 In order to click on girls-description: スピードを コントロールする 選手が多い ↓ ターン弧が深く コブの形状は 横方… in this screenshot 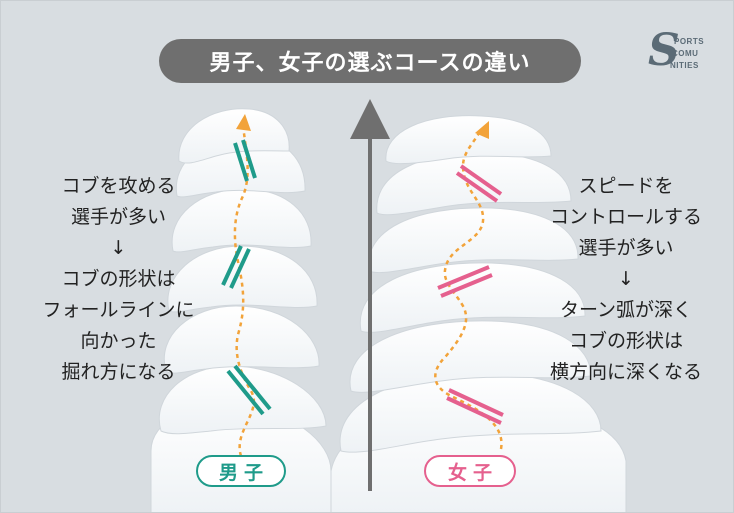, I will do `click(626, 279)`.